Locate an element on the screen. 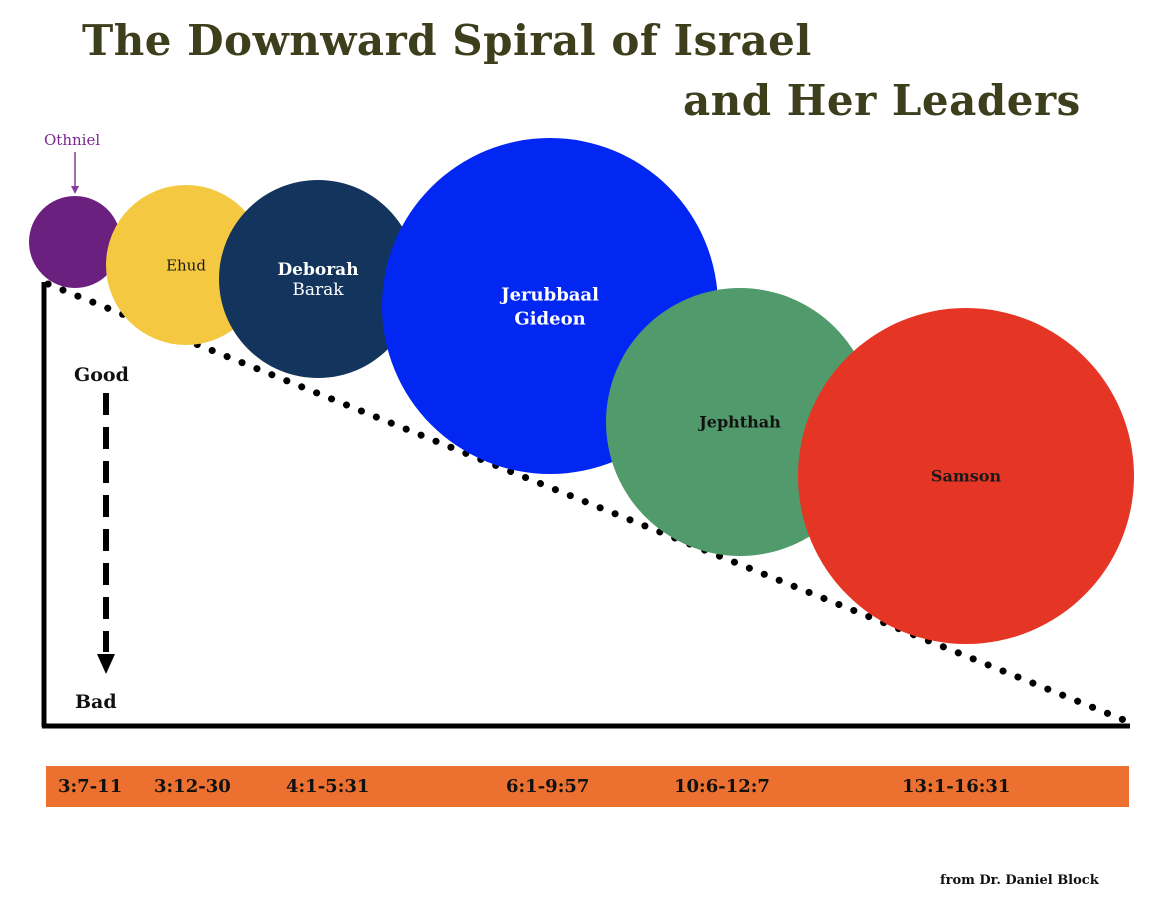  down-arrow-icon is located at coordinates (106, 664).